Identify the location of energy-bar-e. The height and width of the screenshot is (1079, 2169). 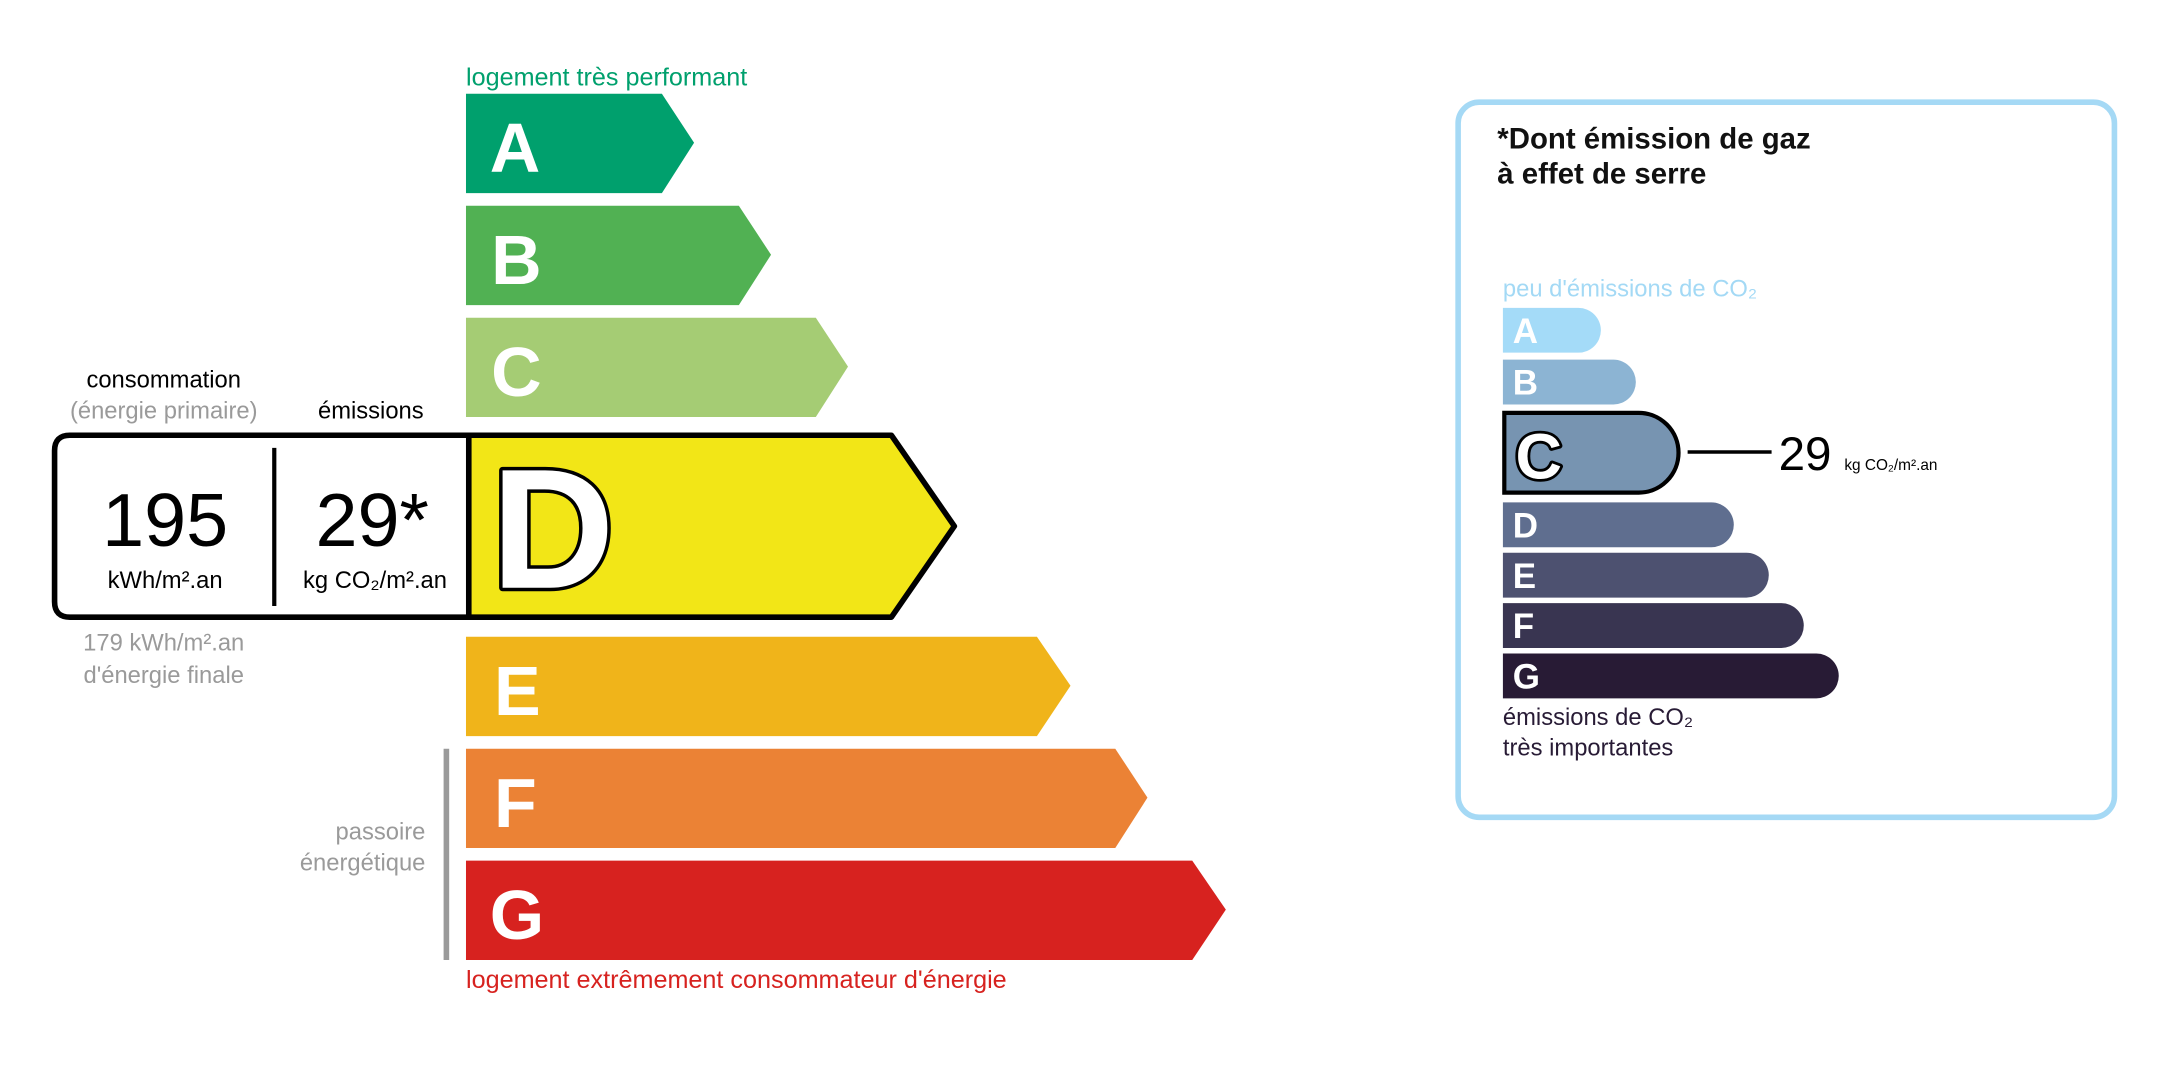
(768, 686).